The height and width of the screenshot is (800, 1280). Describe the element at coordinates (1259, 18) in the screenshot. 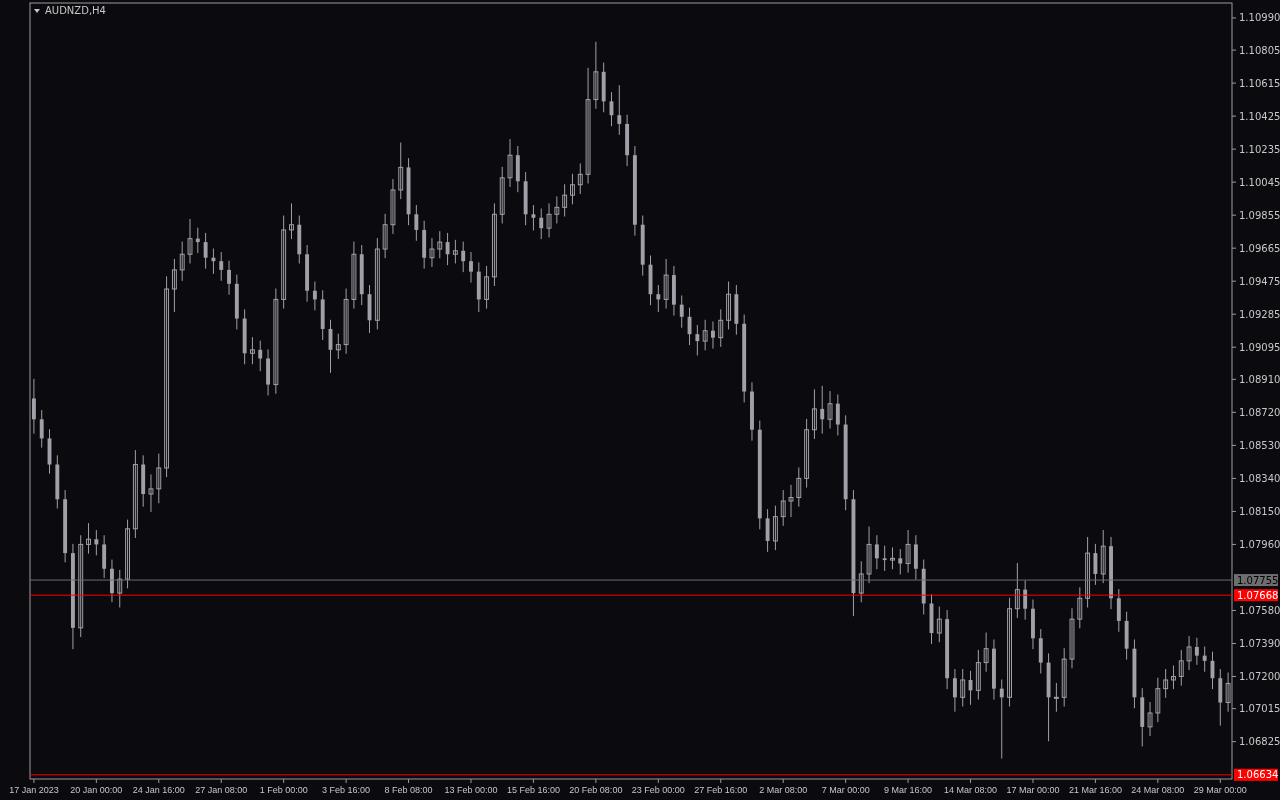

I see `y-tick-label: 1.10990` at that location.